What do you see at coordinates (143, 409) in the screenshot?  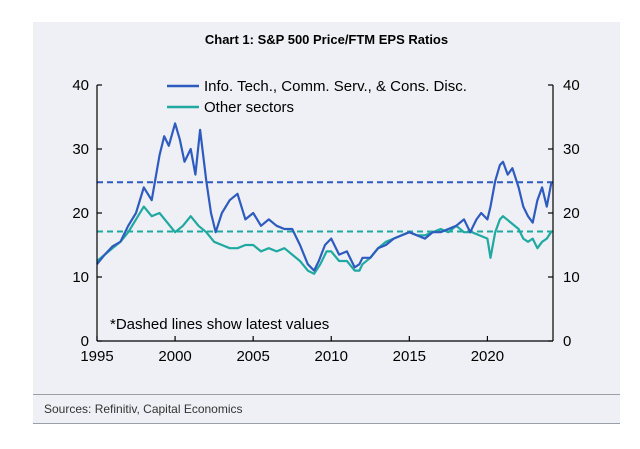 I see `source-text: Sources: Refinitiv, Capital Economics` at bounding box center [143, 409].